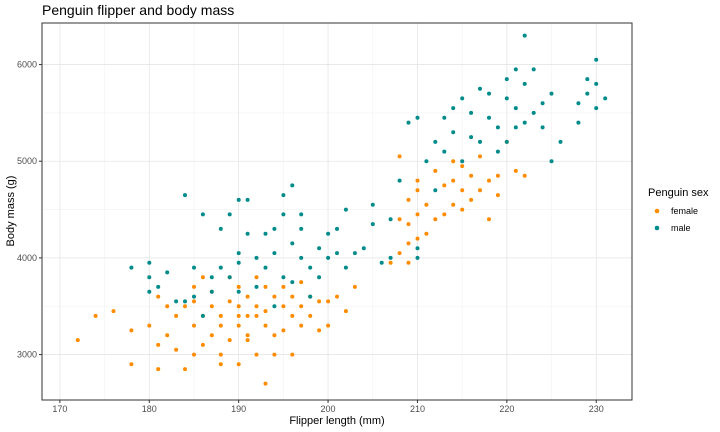  What do you see at coordinates (27, 161) in the screenshot?
I see `y-tick-label: 5000` at bounding box center [27, 161].